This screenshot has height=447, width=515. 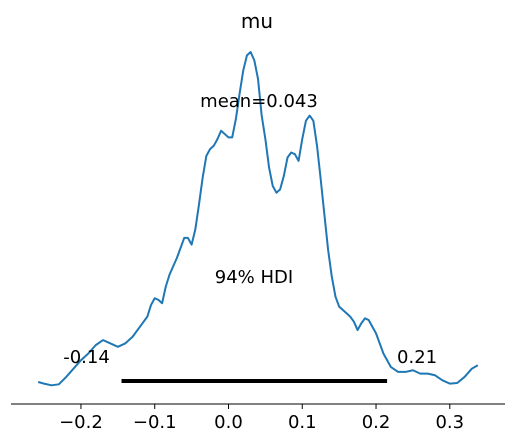 What do you see at coordinates (86, 357) in the screenshot?
I see `hdi-lower-label: -0.14` at bounding box center [86, 357].